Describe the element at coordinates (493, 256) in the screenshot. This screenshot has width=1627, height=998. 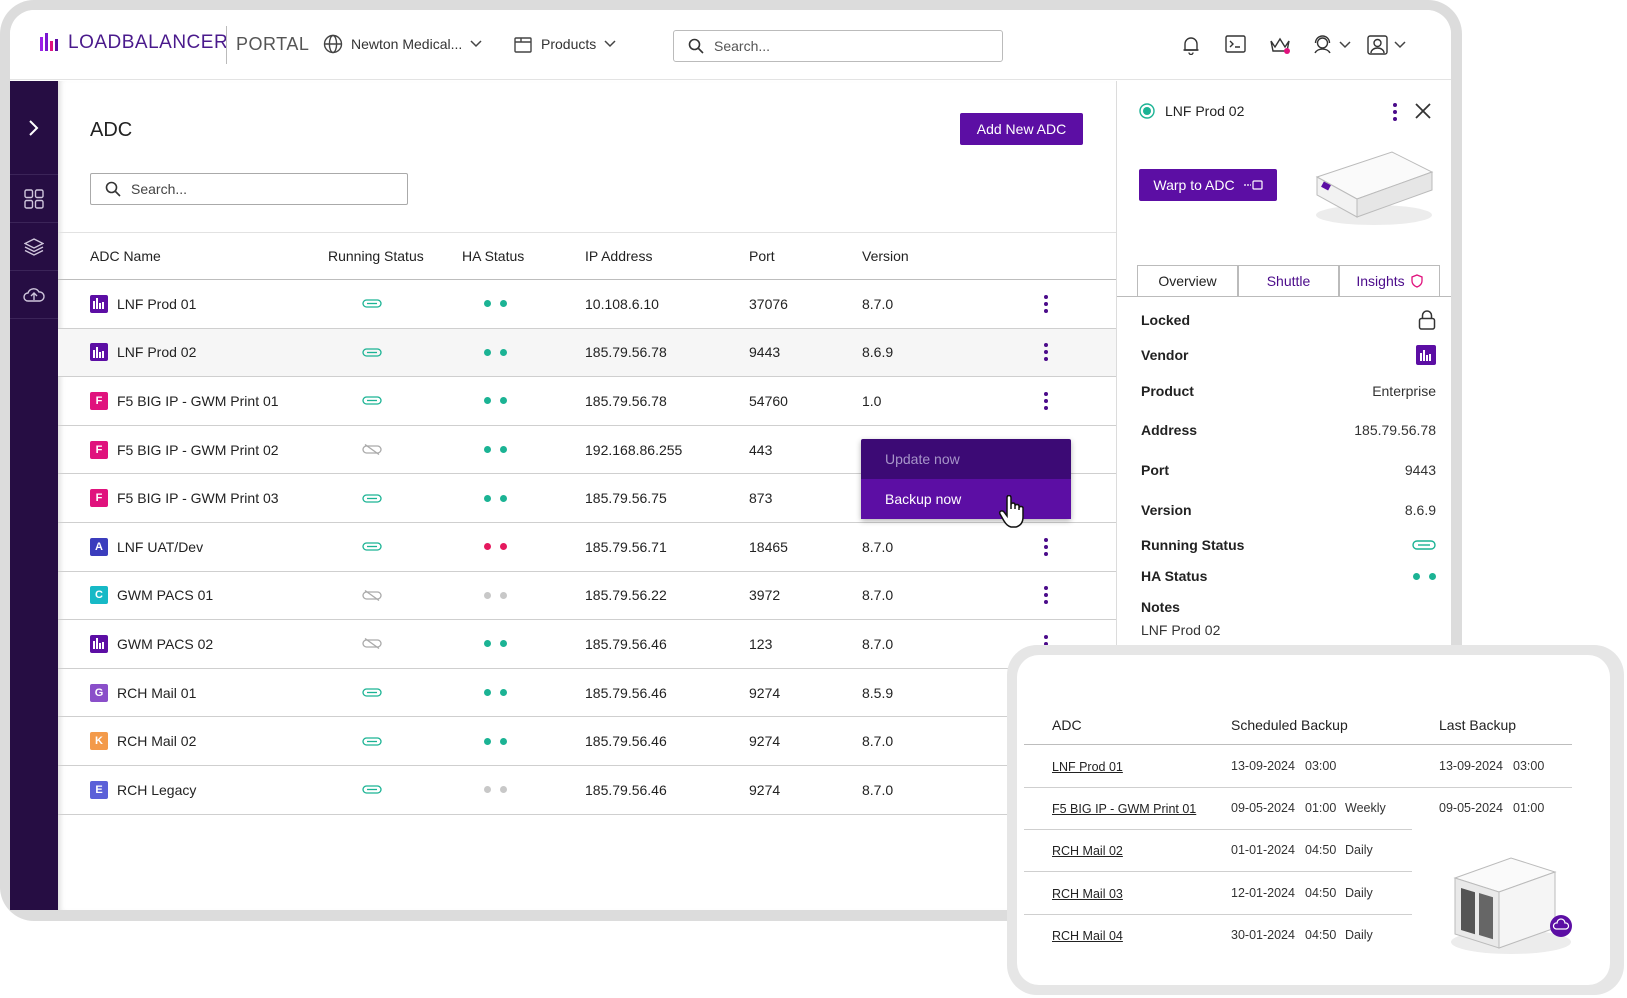
I see `col-ha-status: HA Status` at that location.